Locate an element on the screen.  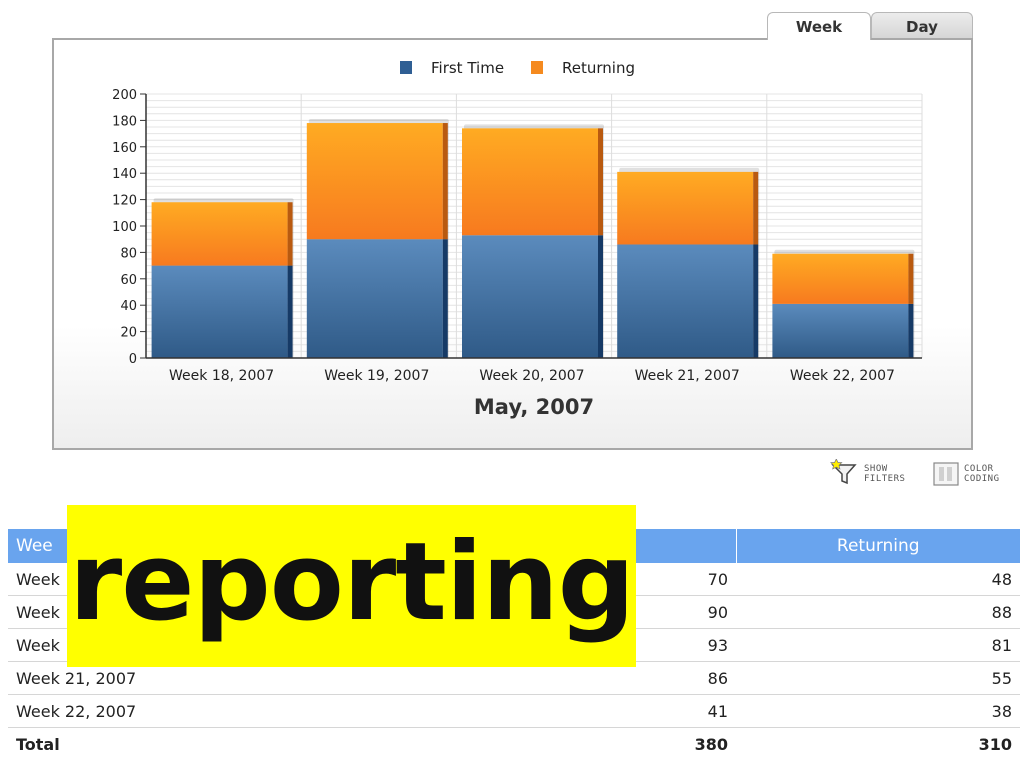
row-first-time: 41 is located at coordinates (580, 711).